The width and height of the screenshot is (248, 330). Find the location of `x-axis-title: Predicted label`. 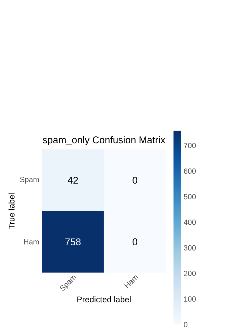

x-axis-title: Predicted label is located at coordinates (104, 299).